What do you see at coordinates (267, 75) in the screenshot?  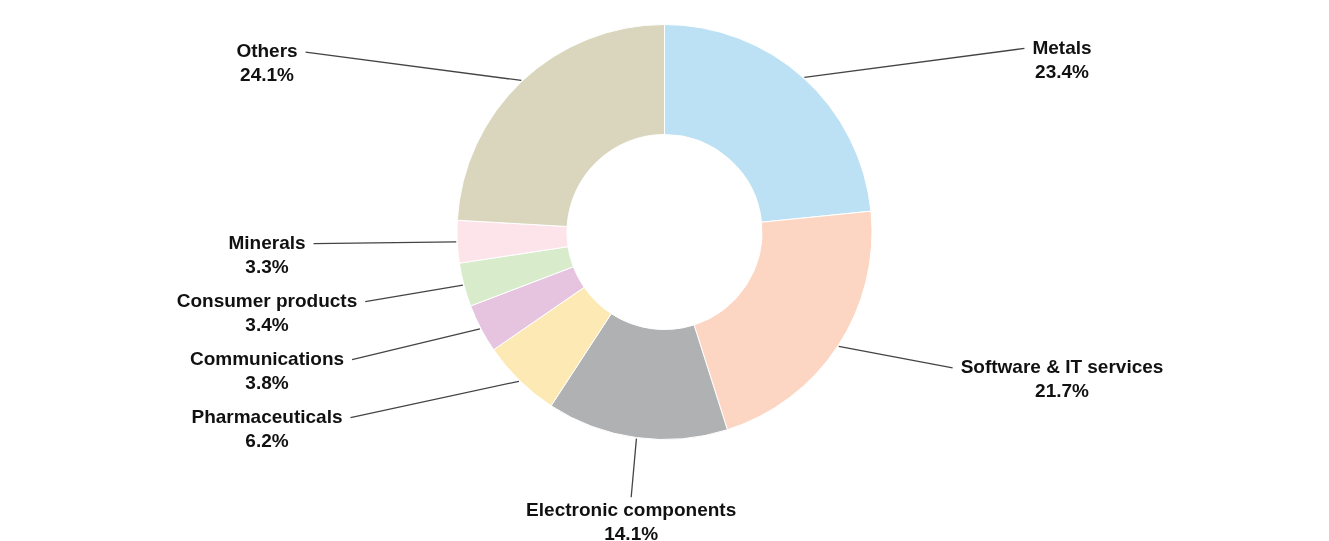 I see `data-label: 24.1%` at bounding box center [267, 75].